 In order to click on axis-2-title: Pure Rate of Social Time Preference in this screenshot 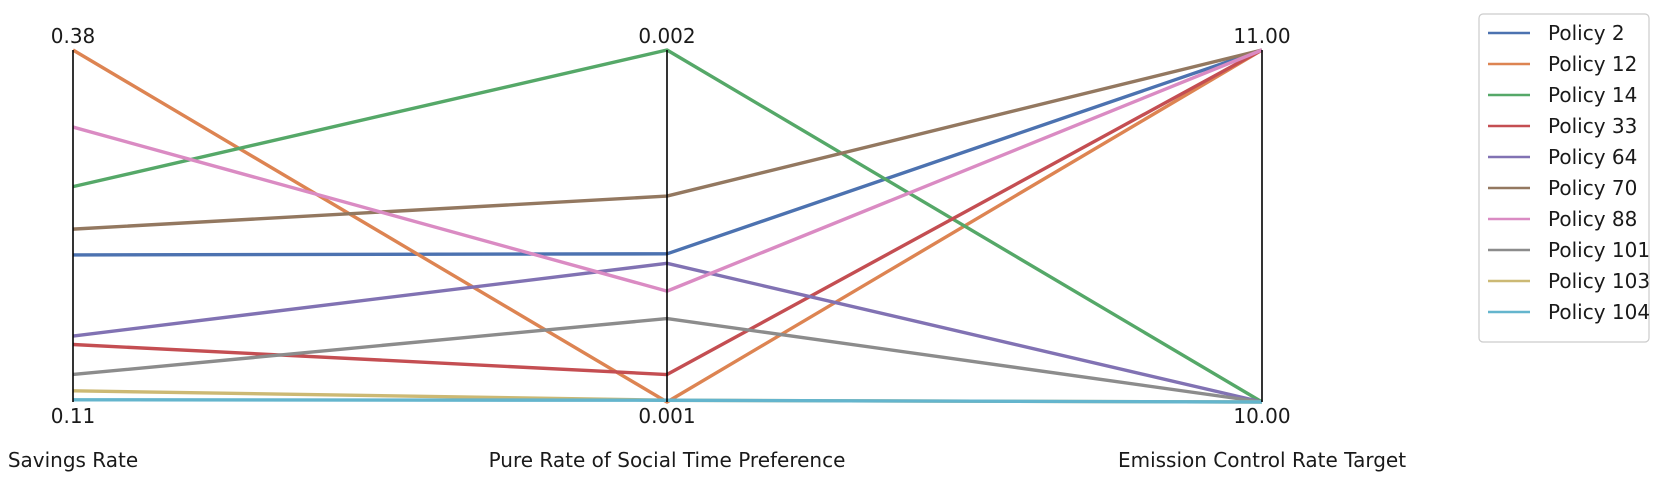, I will do `click(667, 460)`.